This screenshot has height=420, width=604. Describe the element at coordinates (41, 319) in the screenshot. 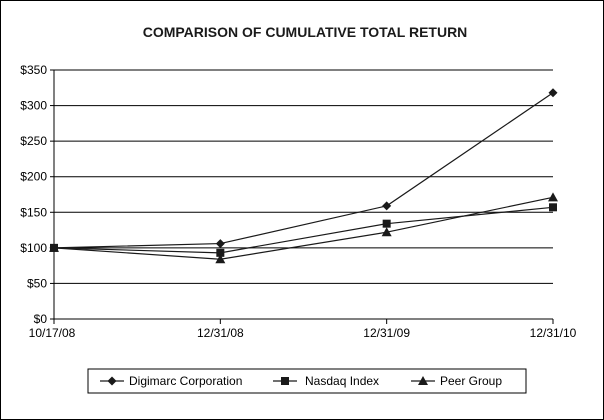

I see `y-tick-label: $0` at that location.